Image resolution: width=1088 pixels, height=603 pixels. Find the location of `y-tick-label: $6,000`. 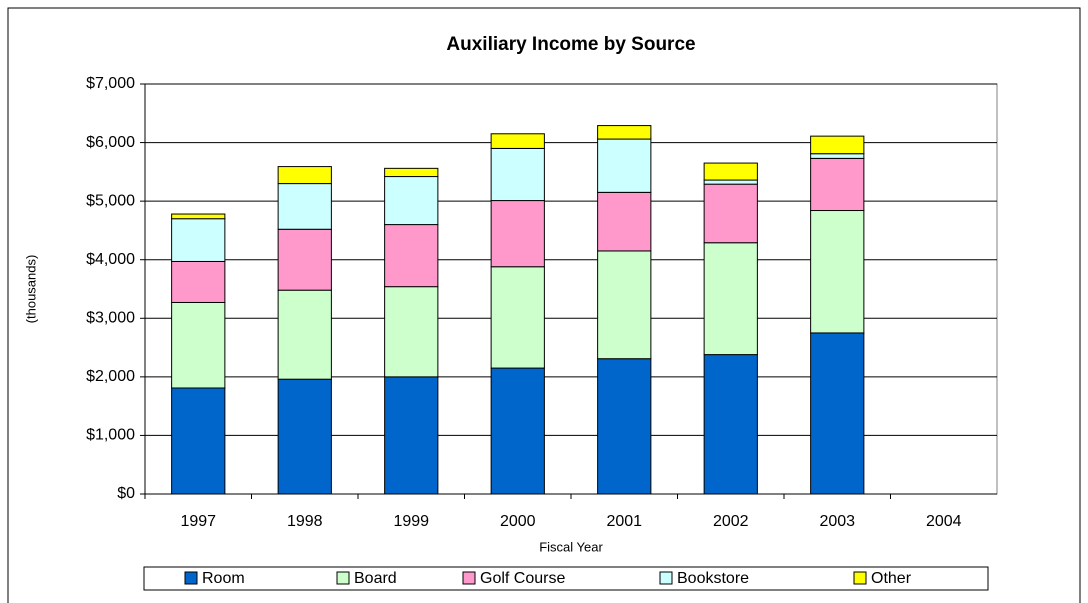

y-tick-label: $6,000 is located at coordinates (110, 142).